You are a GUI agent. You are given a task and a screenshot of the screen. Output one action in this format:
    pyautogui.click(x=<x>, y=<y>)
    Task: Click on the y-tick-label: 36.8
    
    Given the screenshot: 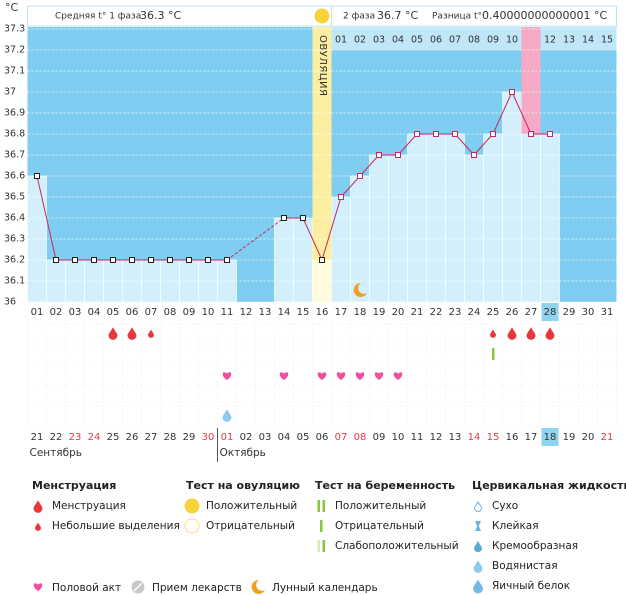 What is the action you would take?
    pyautogui.click(x=14, y=134)
    